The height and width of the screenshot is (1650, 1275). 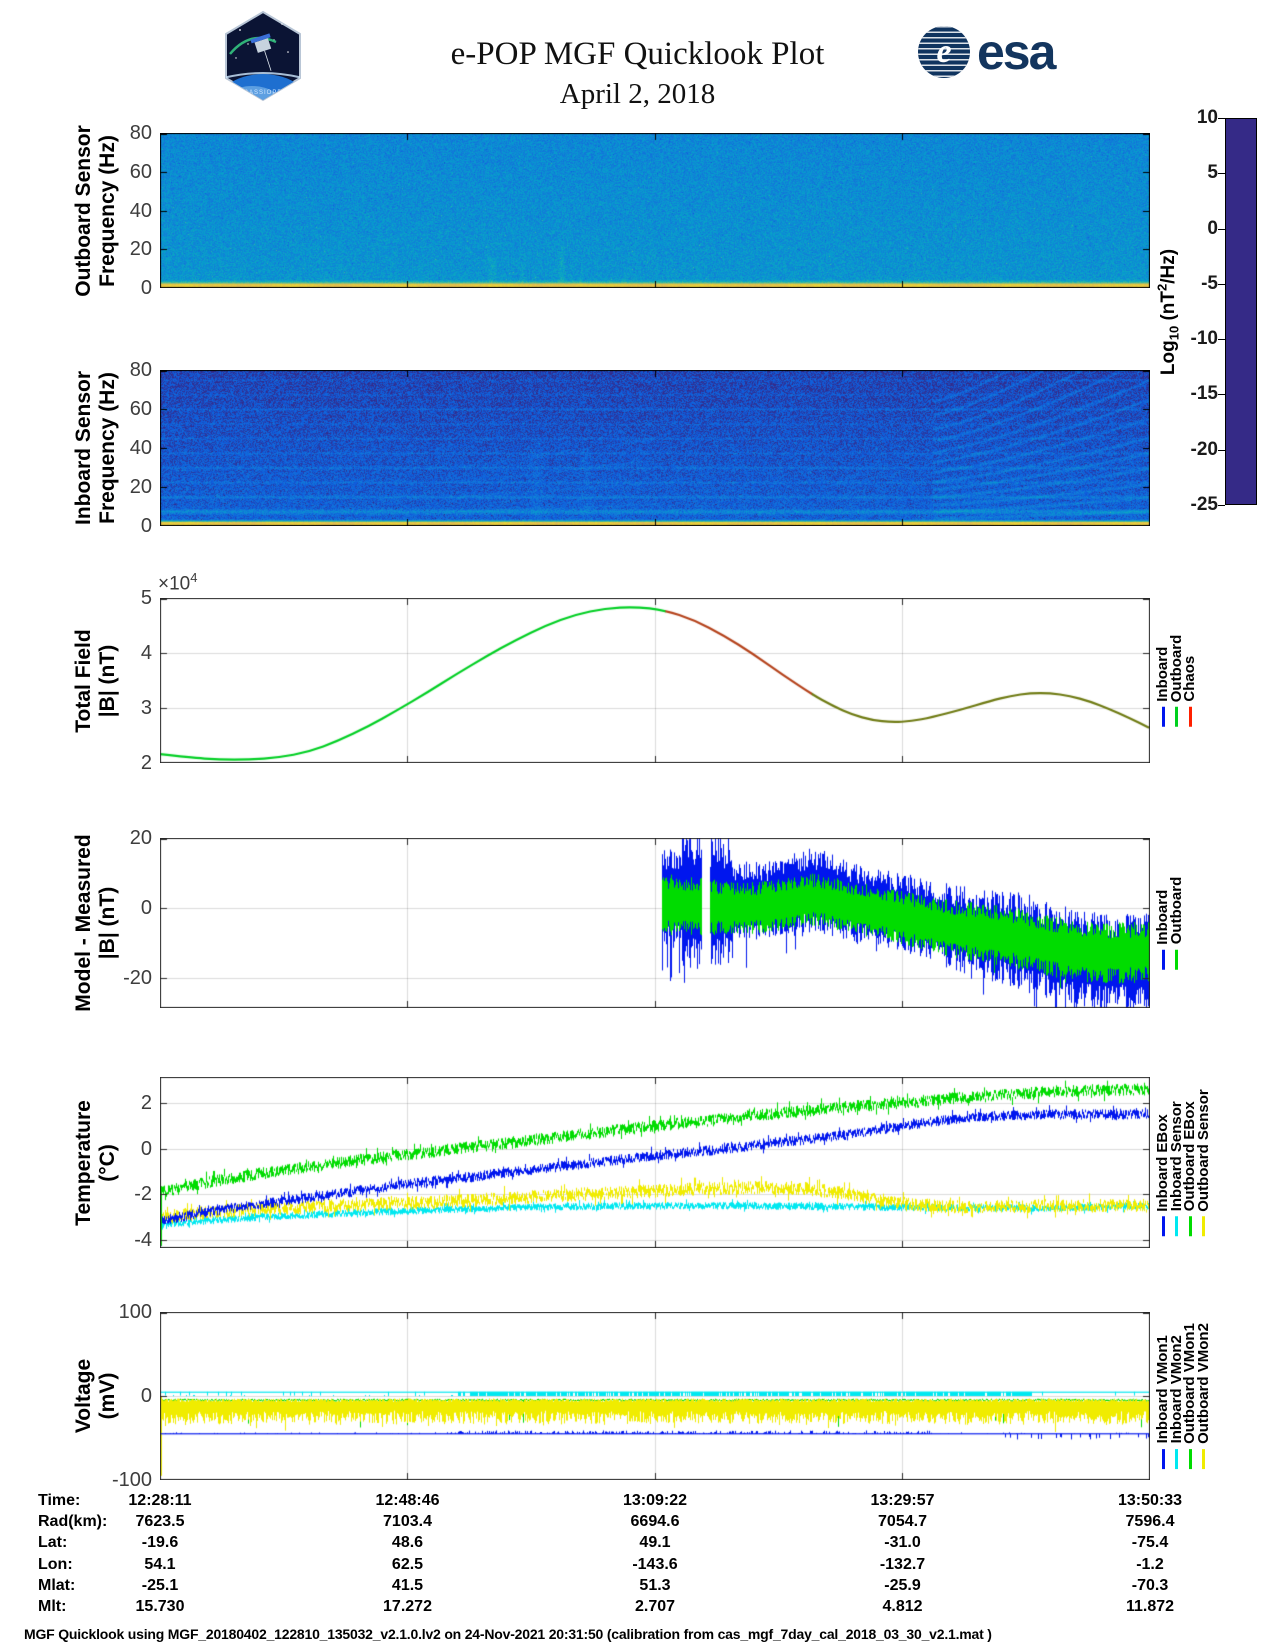 What do you see at coordinates (1162, 1402) in the screenshot?
I see `legend-entry: Inboard VMon1` at bounding box center [1162, 1402].